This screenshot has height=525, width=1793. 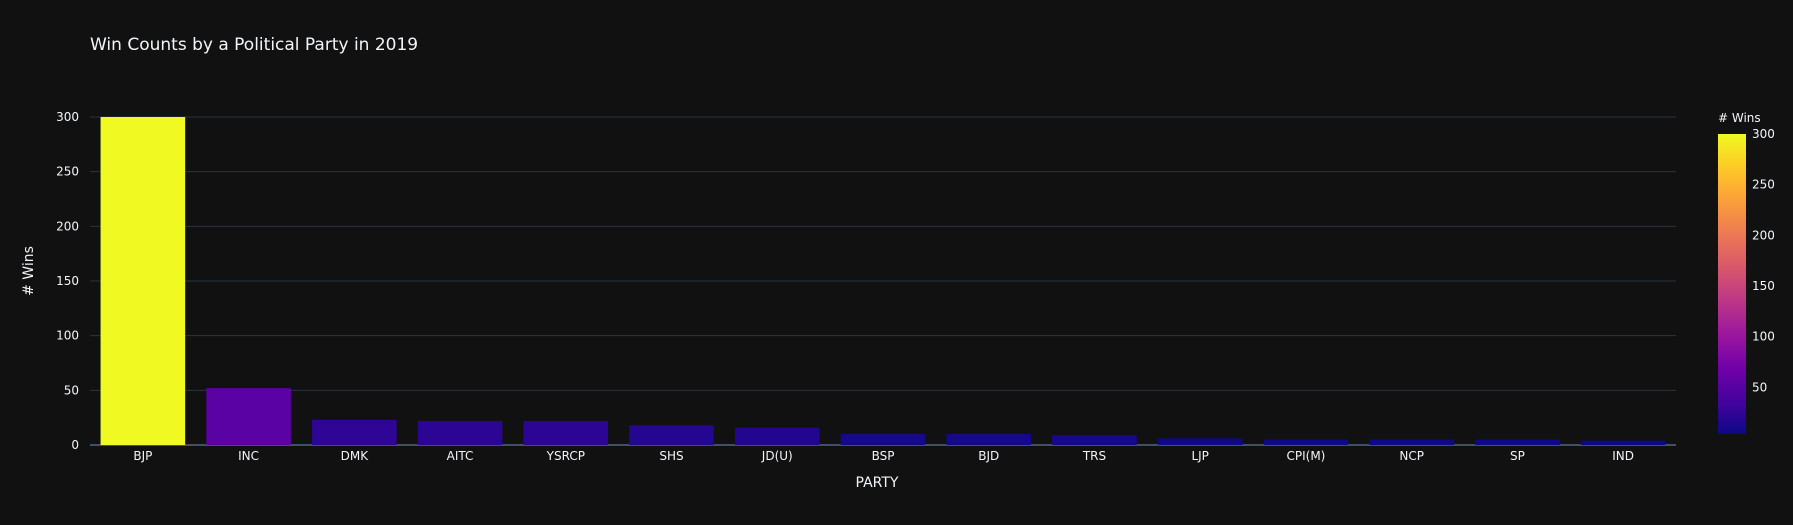 What do you see at coordinates (1411, 456) in the screenshot?
I see `x-tick-label: NCP` at bounding box center [1411, 456].